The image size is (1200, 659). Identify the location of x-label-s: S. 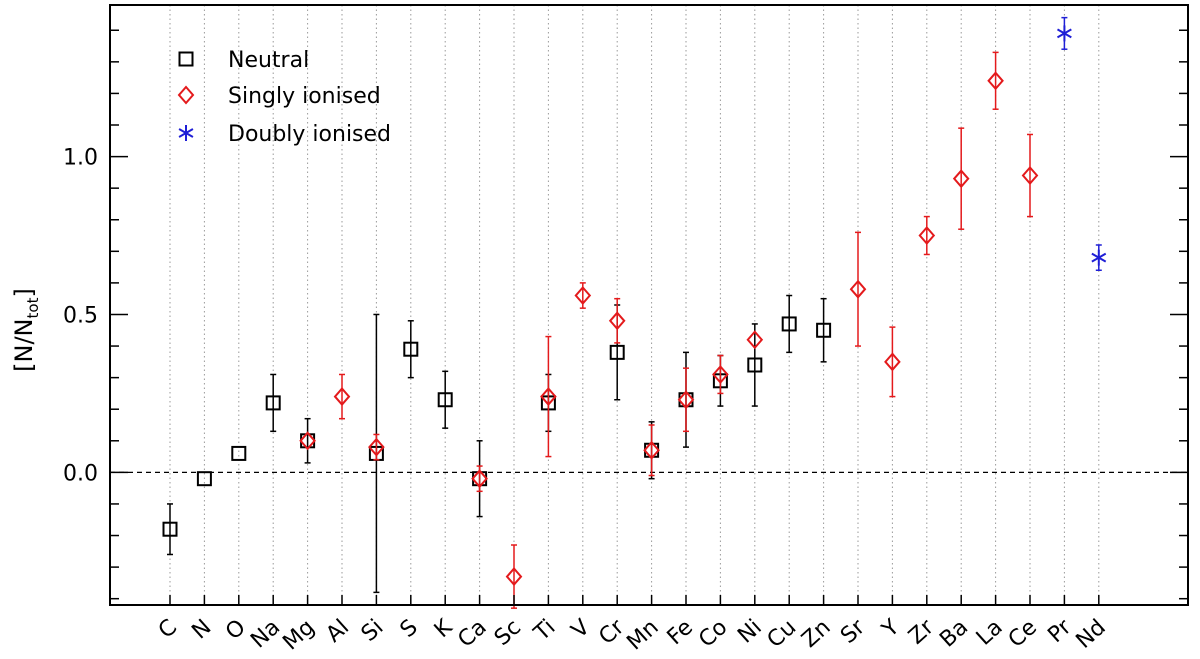
(409, 629).